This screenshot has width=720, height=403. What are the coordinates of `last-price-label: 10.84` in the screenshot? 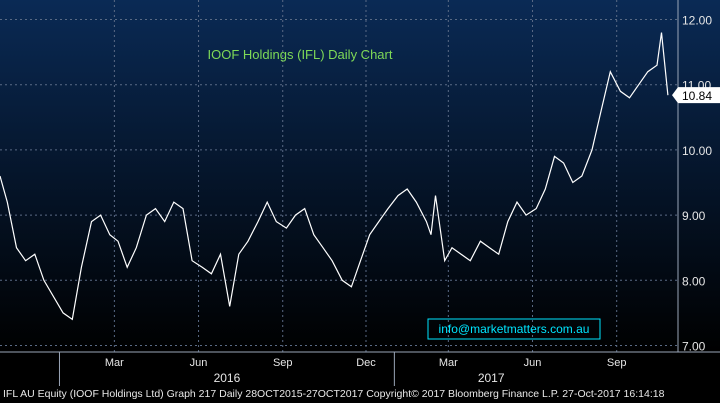 It's located at (697, 96).